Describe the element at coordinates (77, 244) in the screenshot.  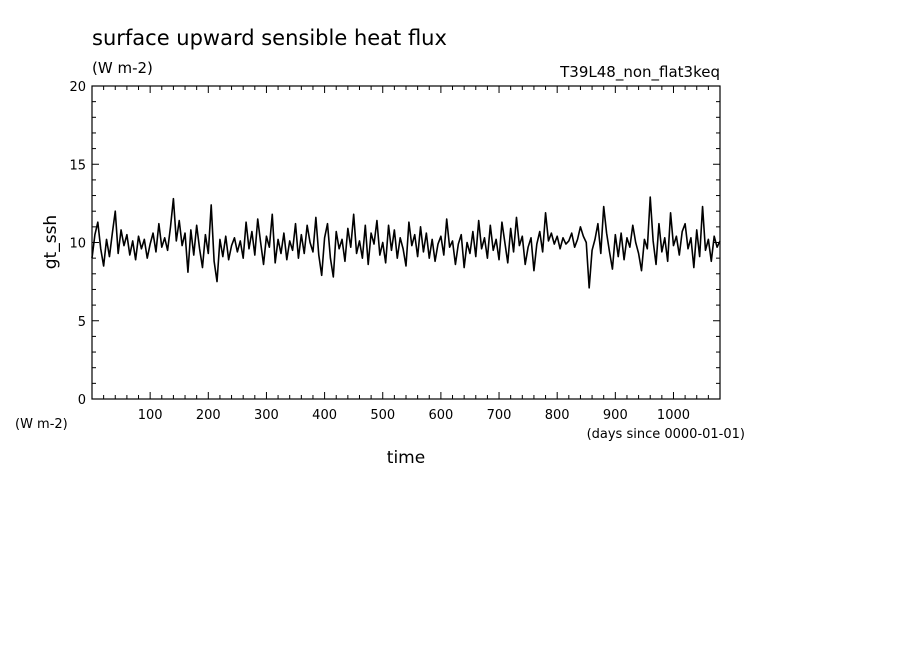
I see `y-tick-label: 10` at that location.